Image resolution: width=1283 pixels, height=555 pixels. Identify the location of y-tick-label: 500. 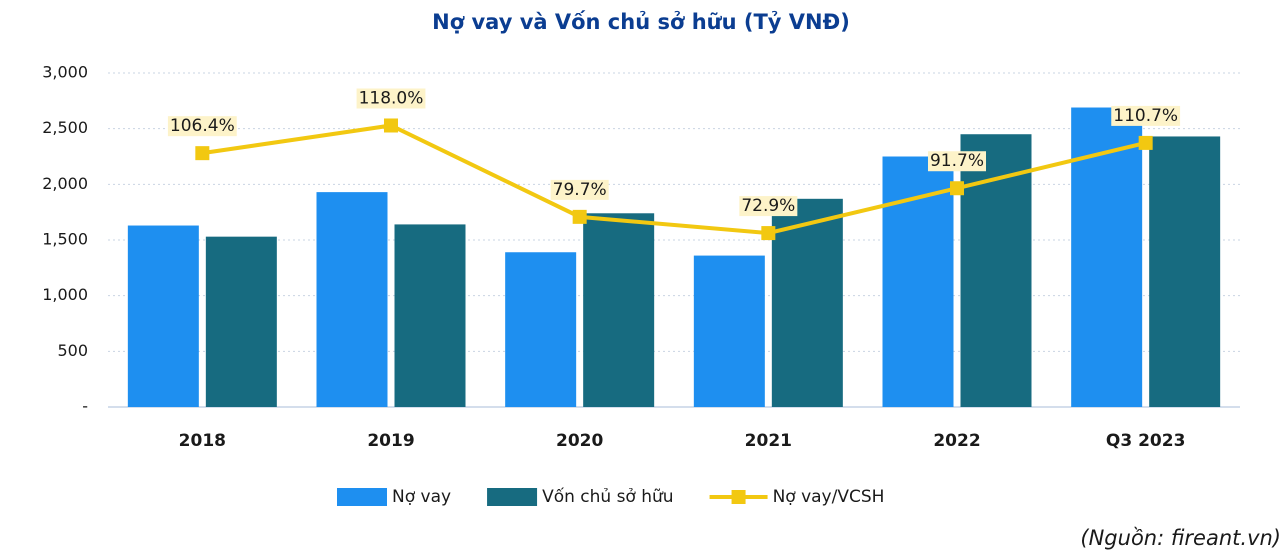
(72, 350).